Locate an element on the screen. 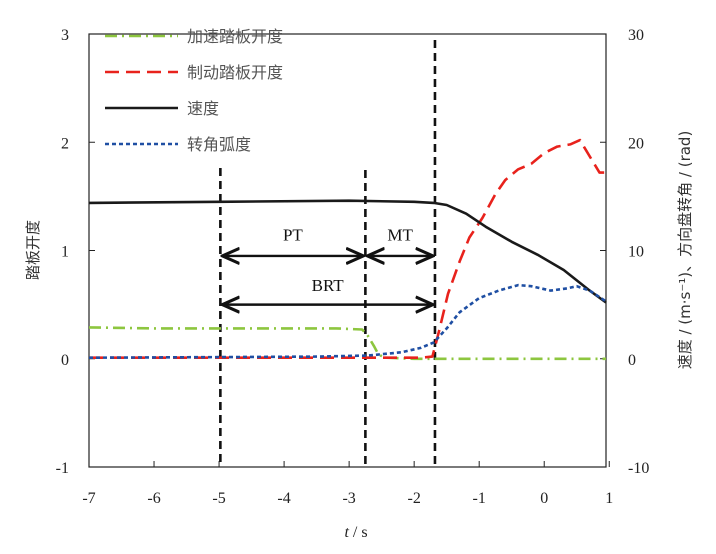 The image size is (716, 554). y-right-tick-label: -10 is located at coordinates (638, 468).